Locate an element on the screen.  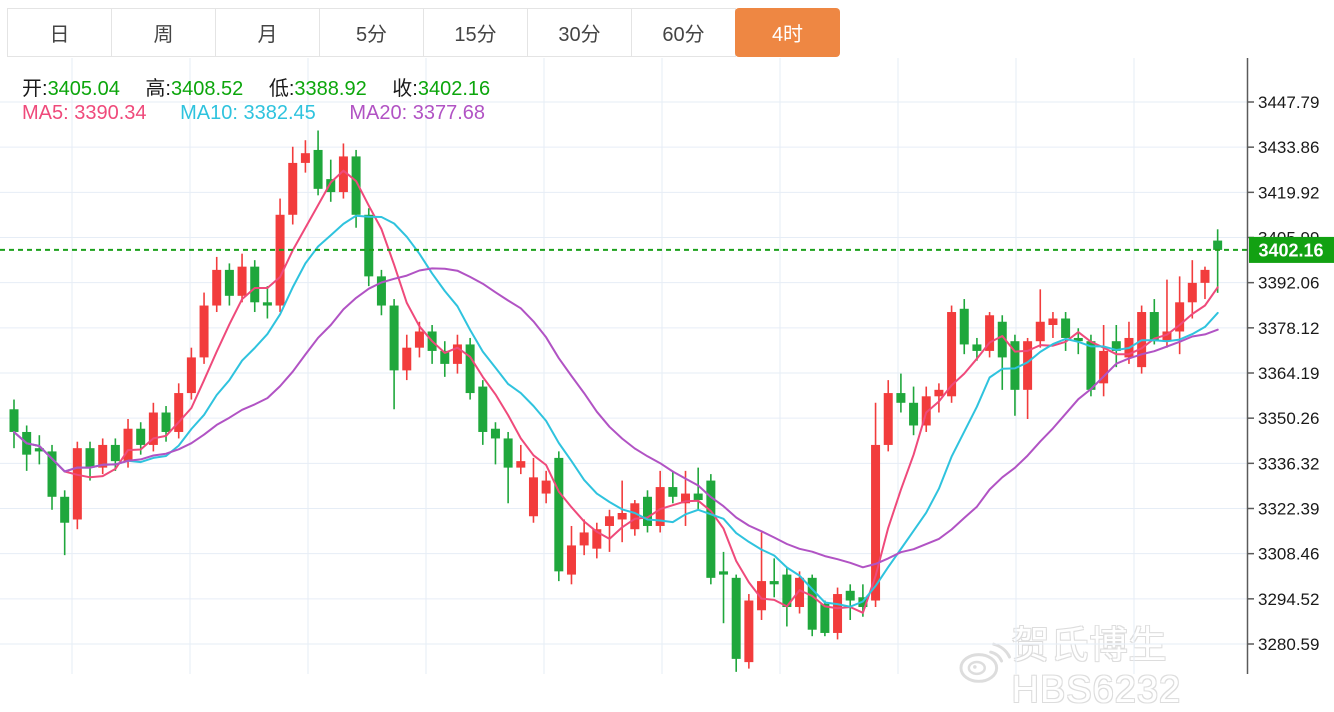
tab-15分: 15分 is located at coordinates (475, 32).